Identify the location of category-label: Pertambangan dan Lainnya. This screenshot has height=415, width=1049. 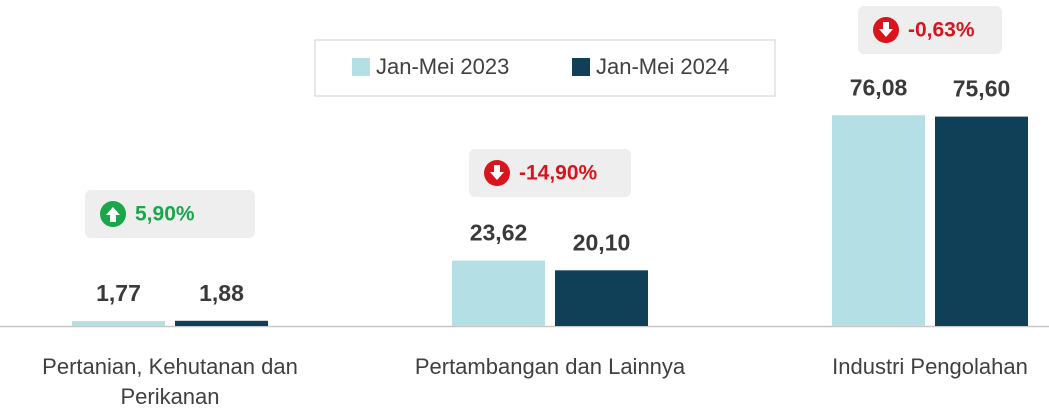
(550, 366).